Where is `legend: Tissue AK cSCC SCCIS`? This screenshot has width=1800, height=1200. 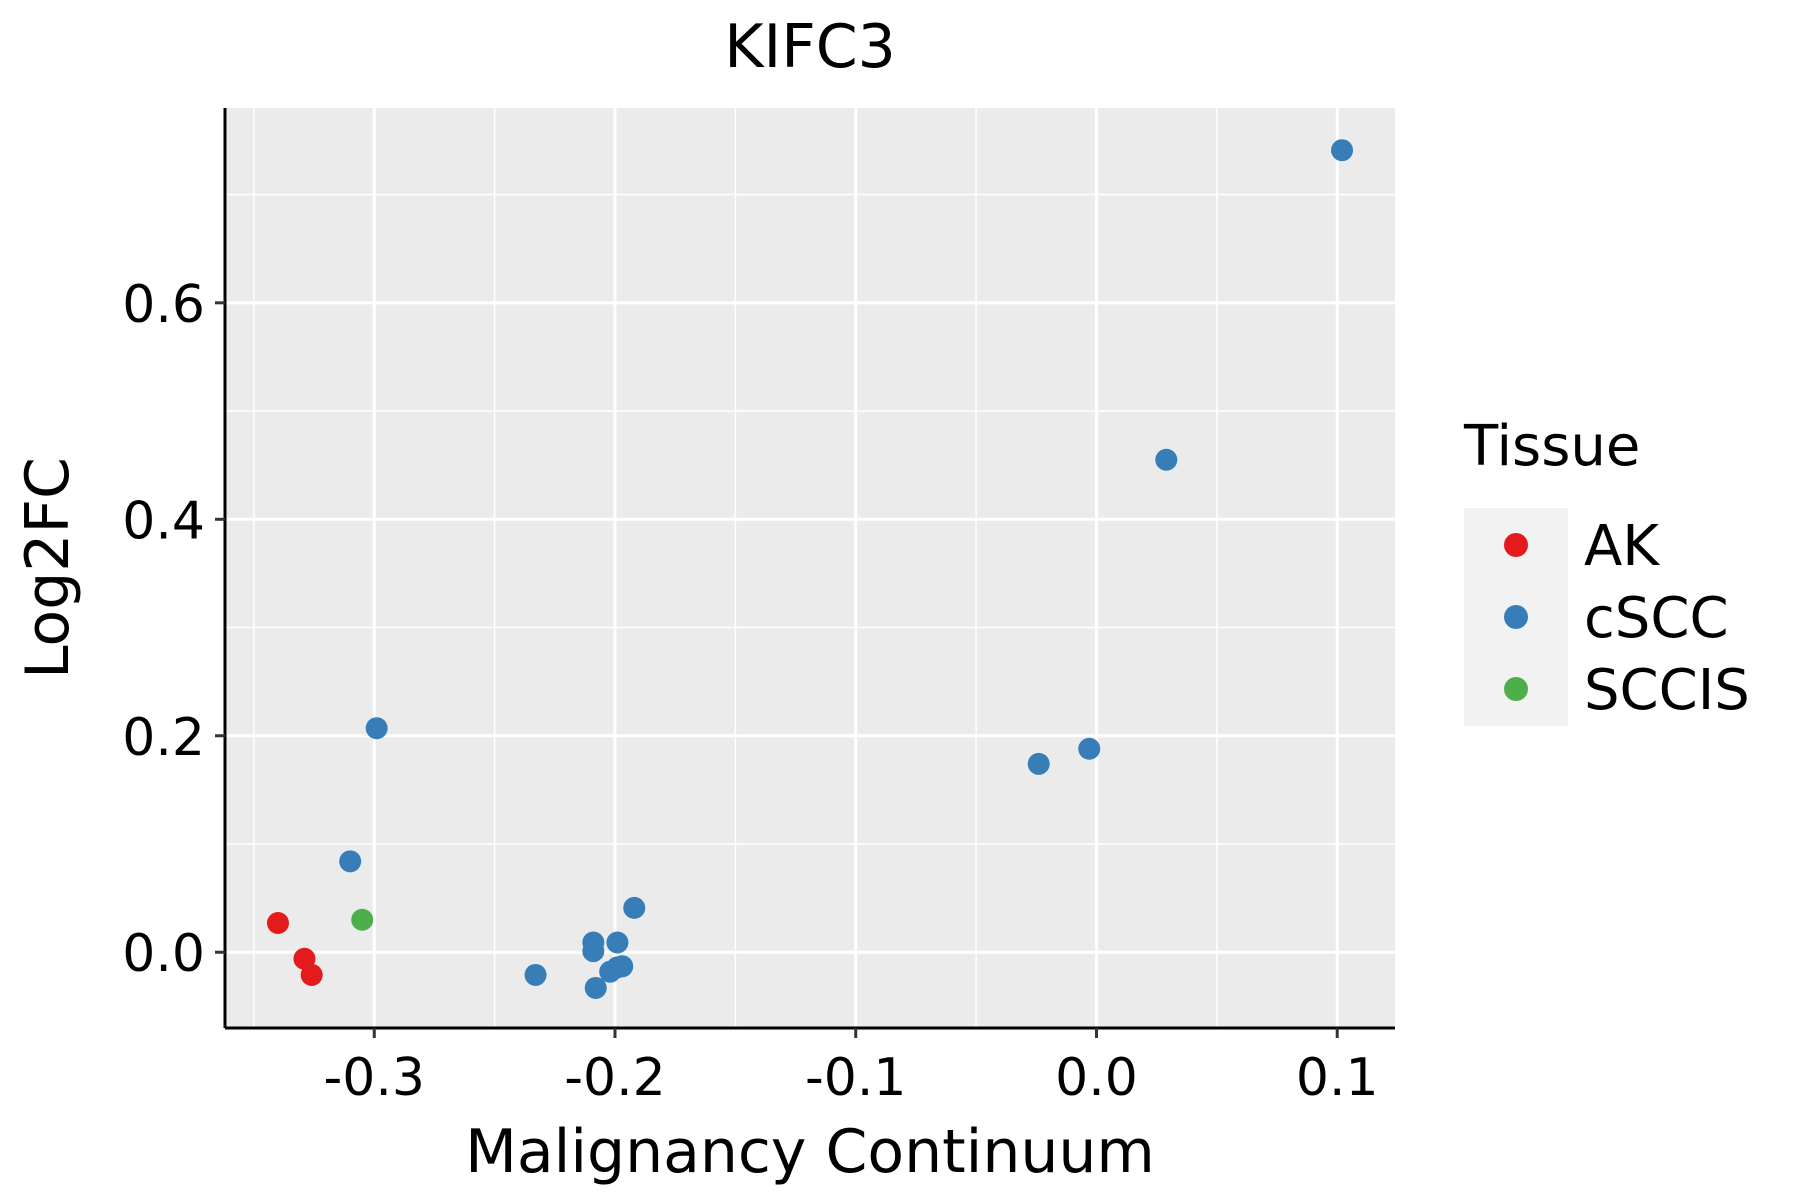
legend: Tissue AK cSCC SCCIS is located at coordinates (1606, 570).